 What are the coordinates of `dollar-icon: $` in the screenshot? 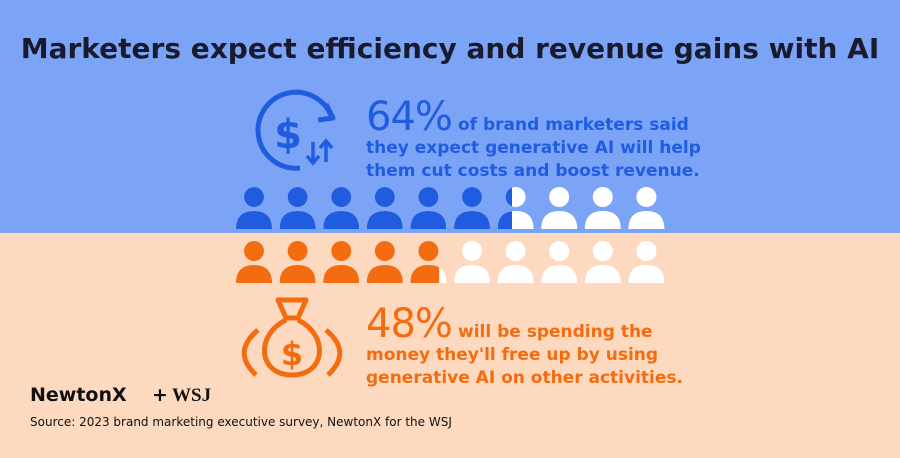 It's located at (295, 130).